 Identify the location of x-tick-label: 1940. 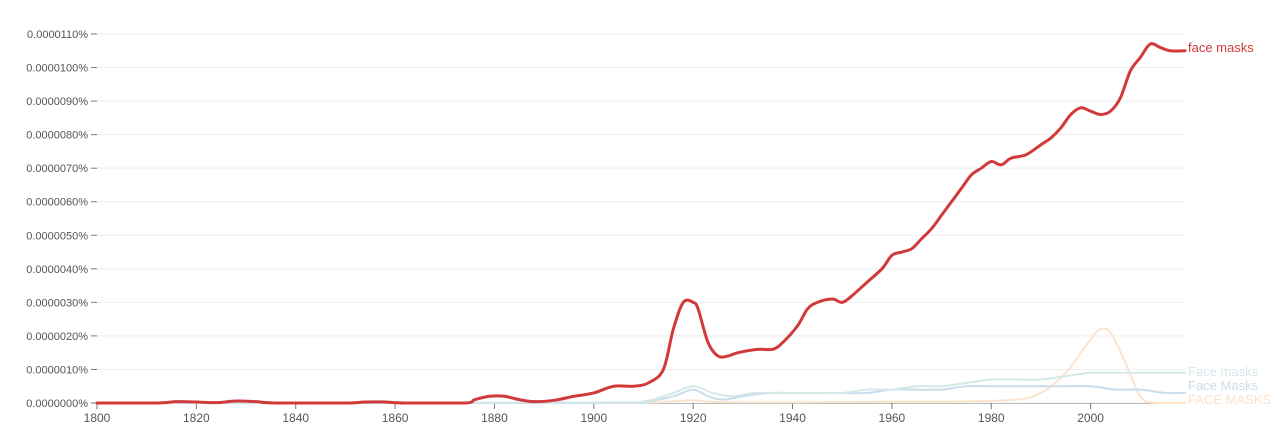
(792, 418).